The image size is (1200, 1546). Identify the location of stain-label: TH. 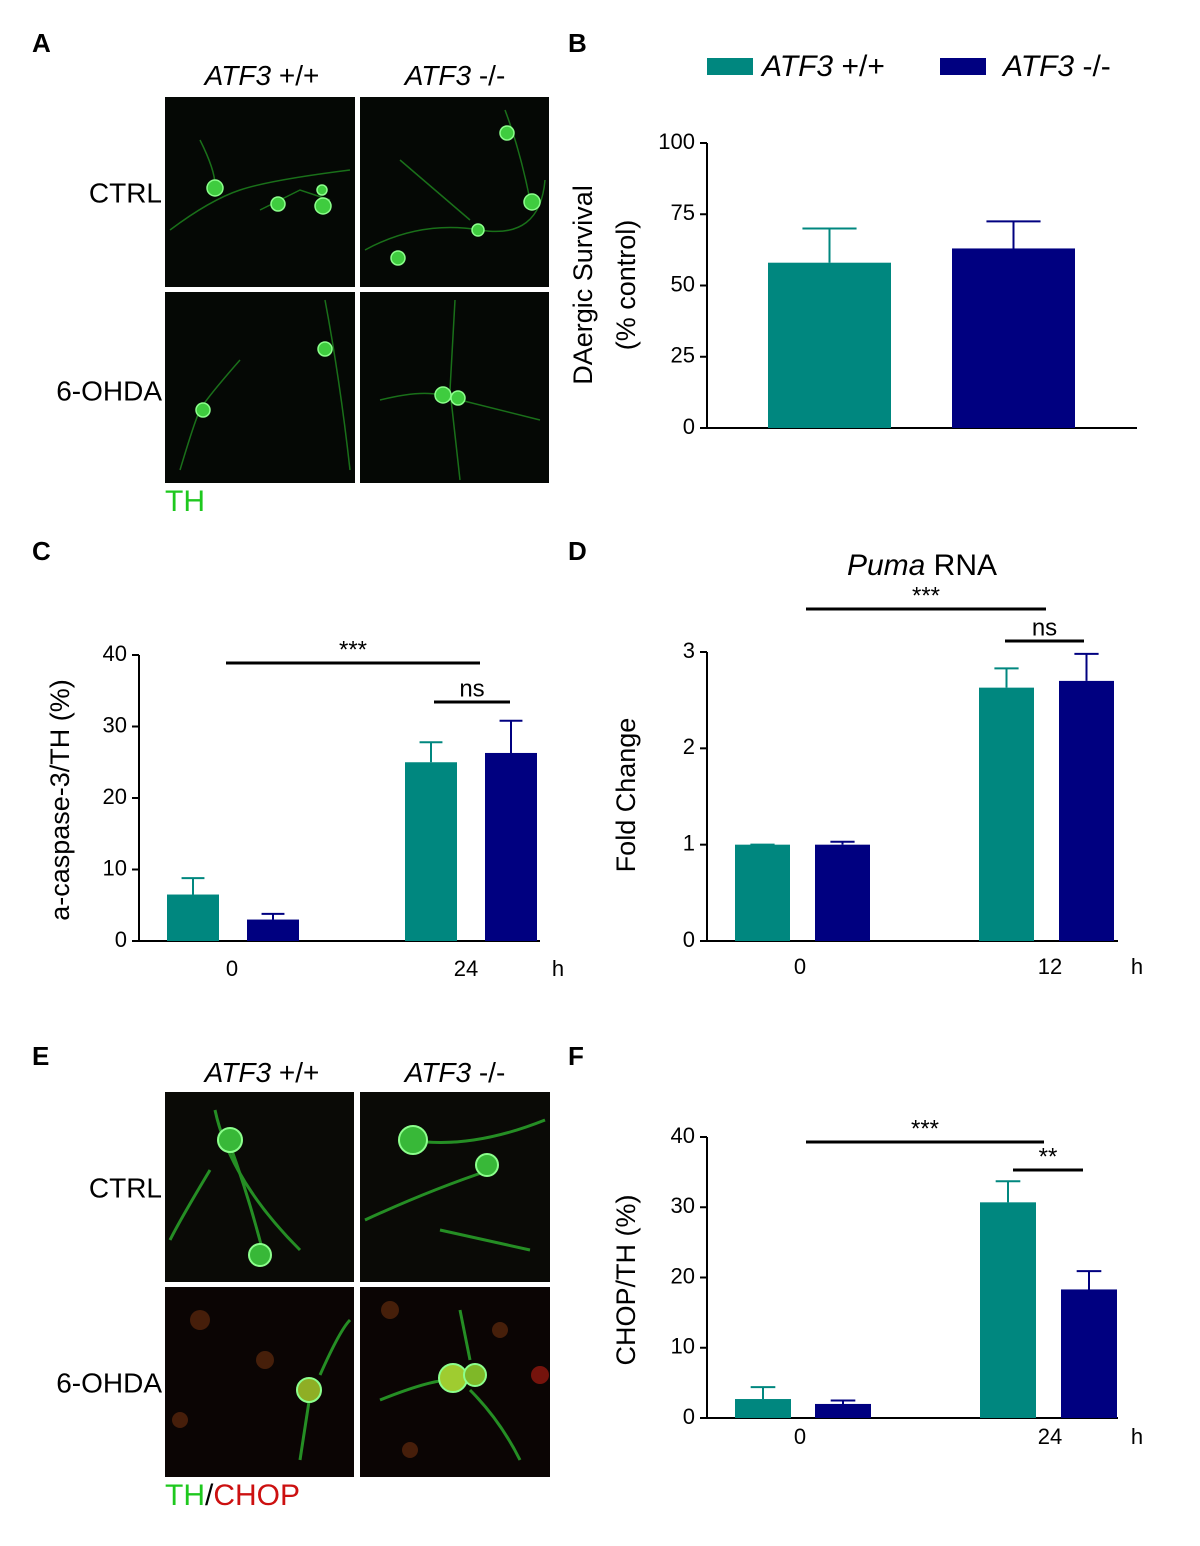
(185, 501).